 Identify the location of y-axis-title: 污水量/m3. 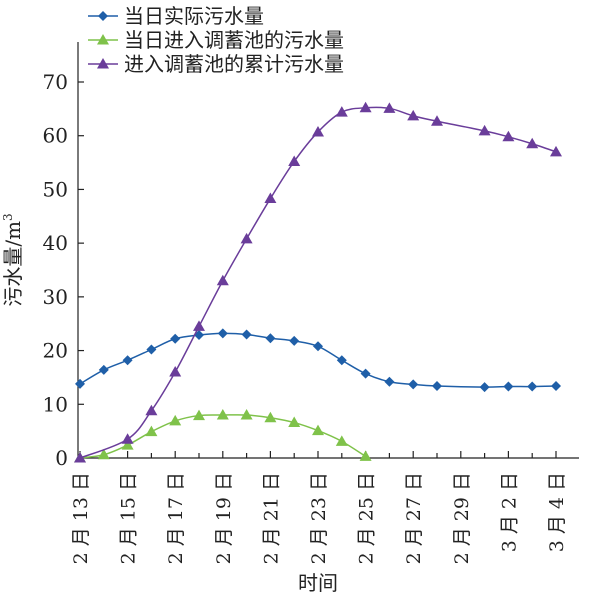
(13, 259).